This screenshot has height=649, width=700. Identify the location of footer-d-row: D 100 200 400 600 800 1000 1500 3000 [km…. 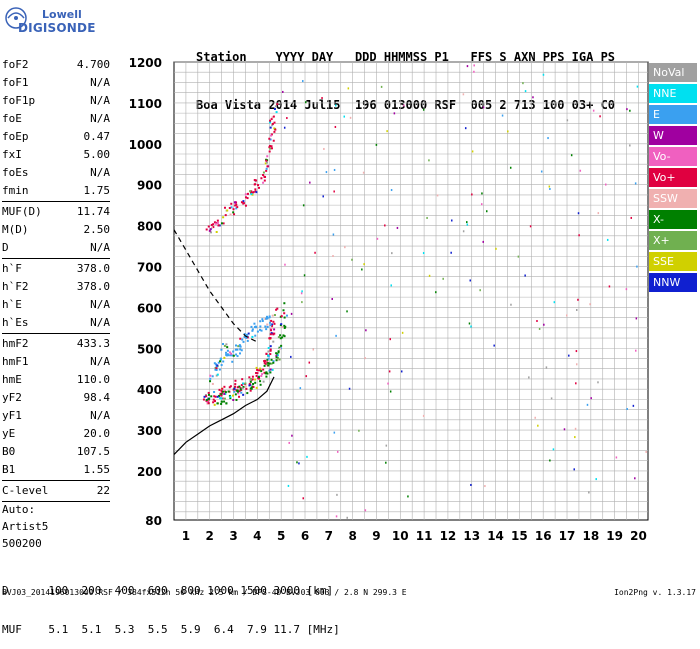
(168, 590).